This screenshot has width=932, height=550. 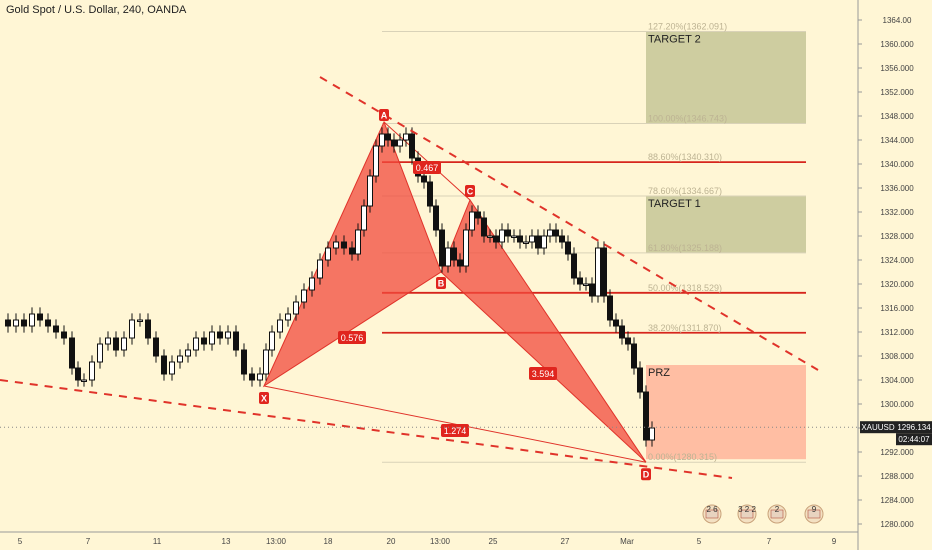 I want to click on price-tick-label: 1348.000, so click(x=897, y=116).